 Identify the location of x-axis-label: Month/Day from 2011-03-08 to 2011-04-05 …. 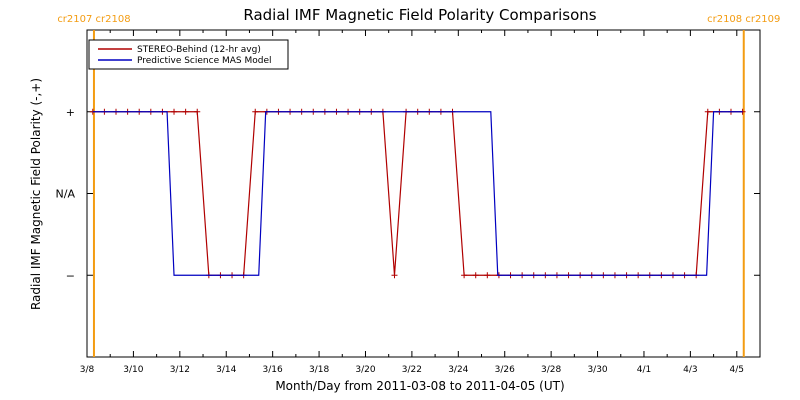
(419, 386).